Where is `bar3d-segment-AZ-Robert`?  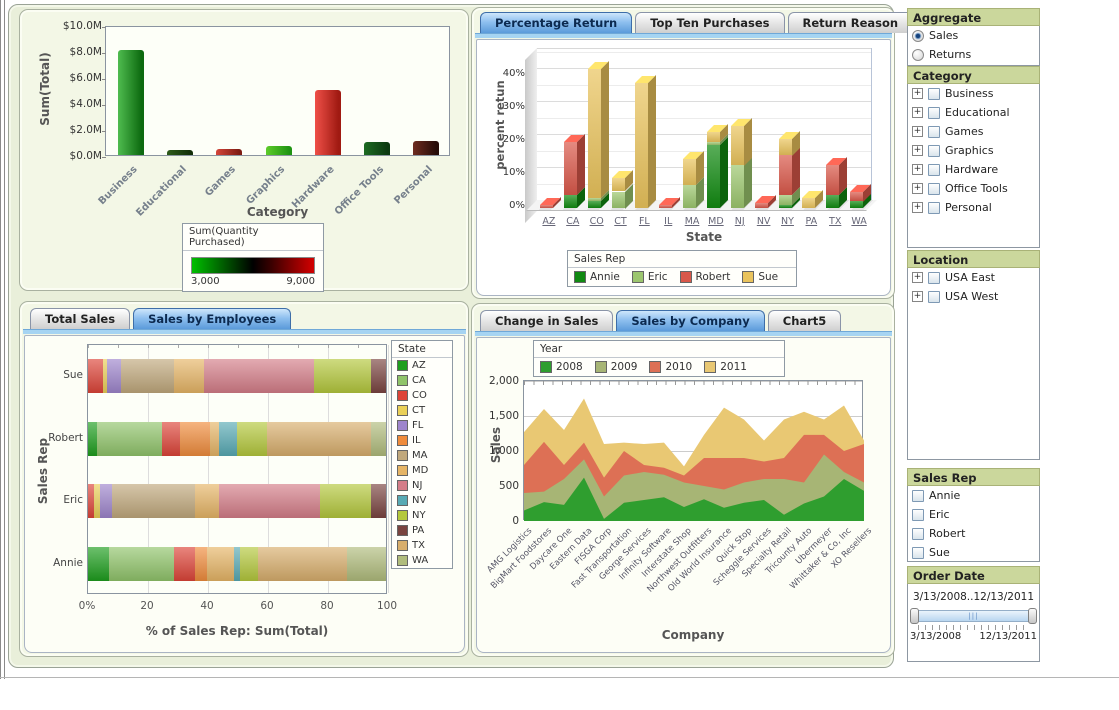
bar3d-segment-AZ-Robert is located at coordinates (550, 202).